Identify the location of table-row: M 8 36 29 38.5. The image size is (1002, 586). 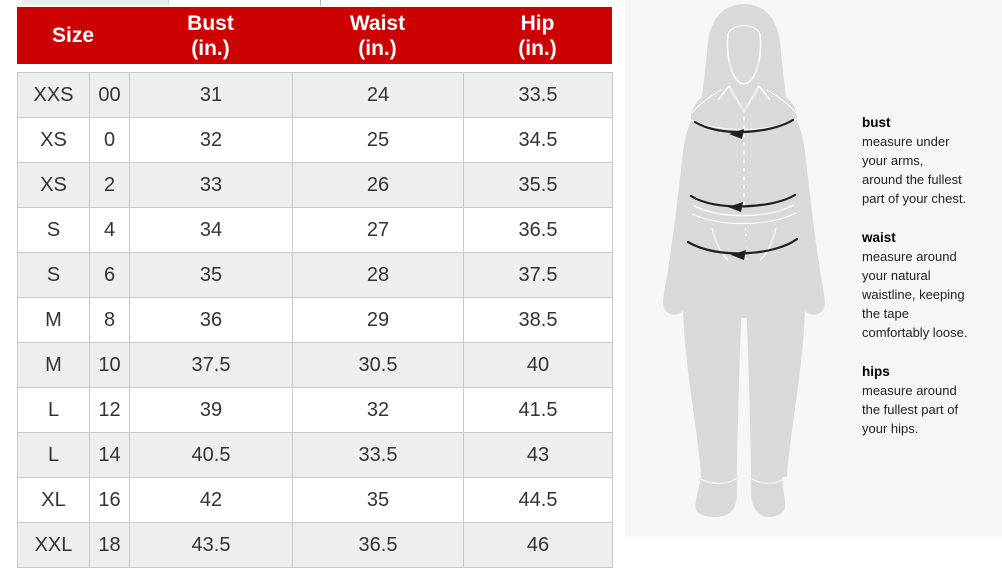
(315, 320).